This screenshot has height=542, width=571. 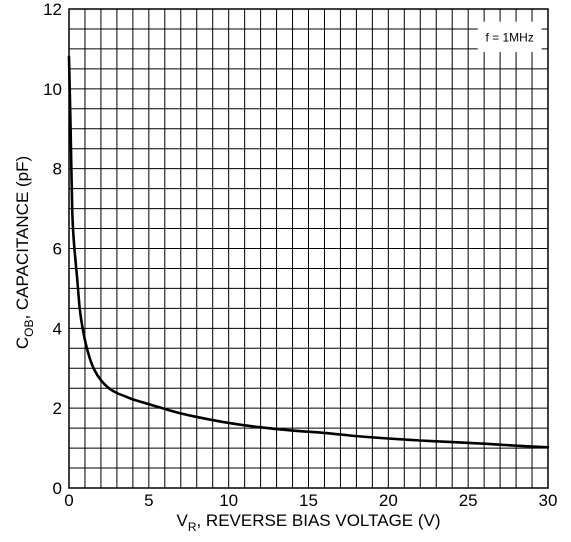 What do you see at coordinates (228, 500) in the screenshot?
I see `x-tick-label: 10` at bounding box center [228, 500].